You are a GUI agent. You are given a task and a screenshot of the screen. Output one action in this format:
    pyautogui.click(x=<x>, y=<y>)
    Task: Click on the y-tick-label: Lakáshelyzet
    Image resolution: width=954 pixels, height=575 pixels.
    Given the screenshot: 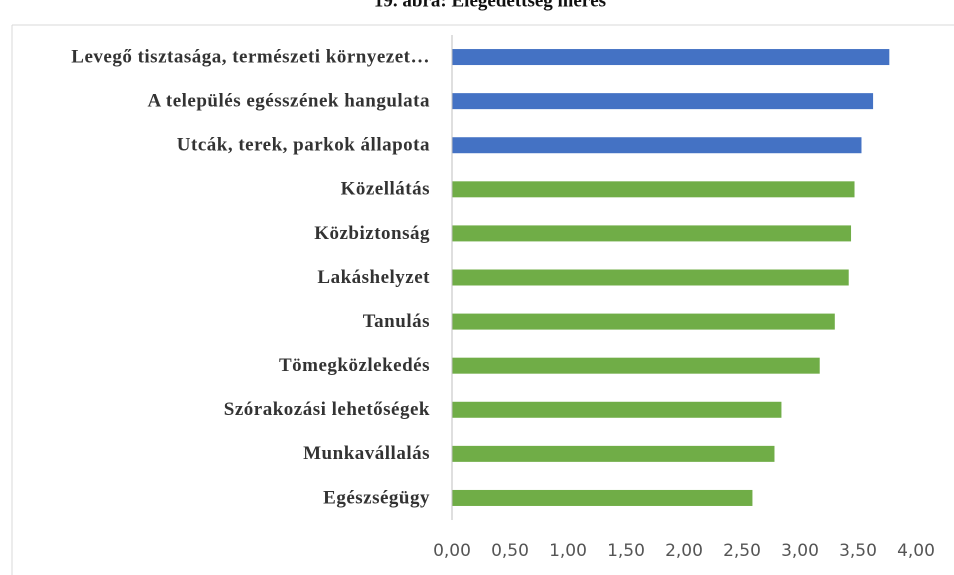 What is the action you would take?
    pyautogui.click(x=373, y=277)
    